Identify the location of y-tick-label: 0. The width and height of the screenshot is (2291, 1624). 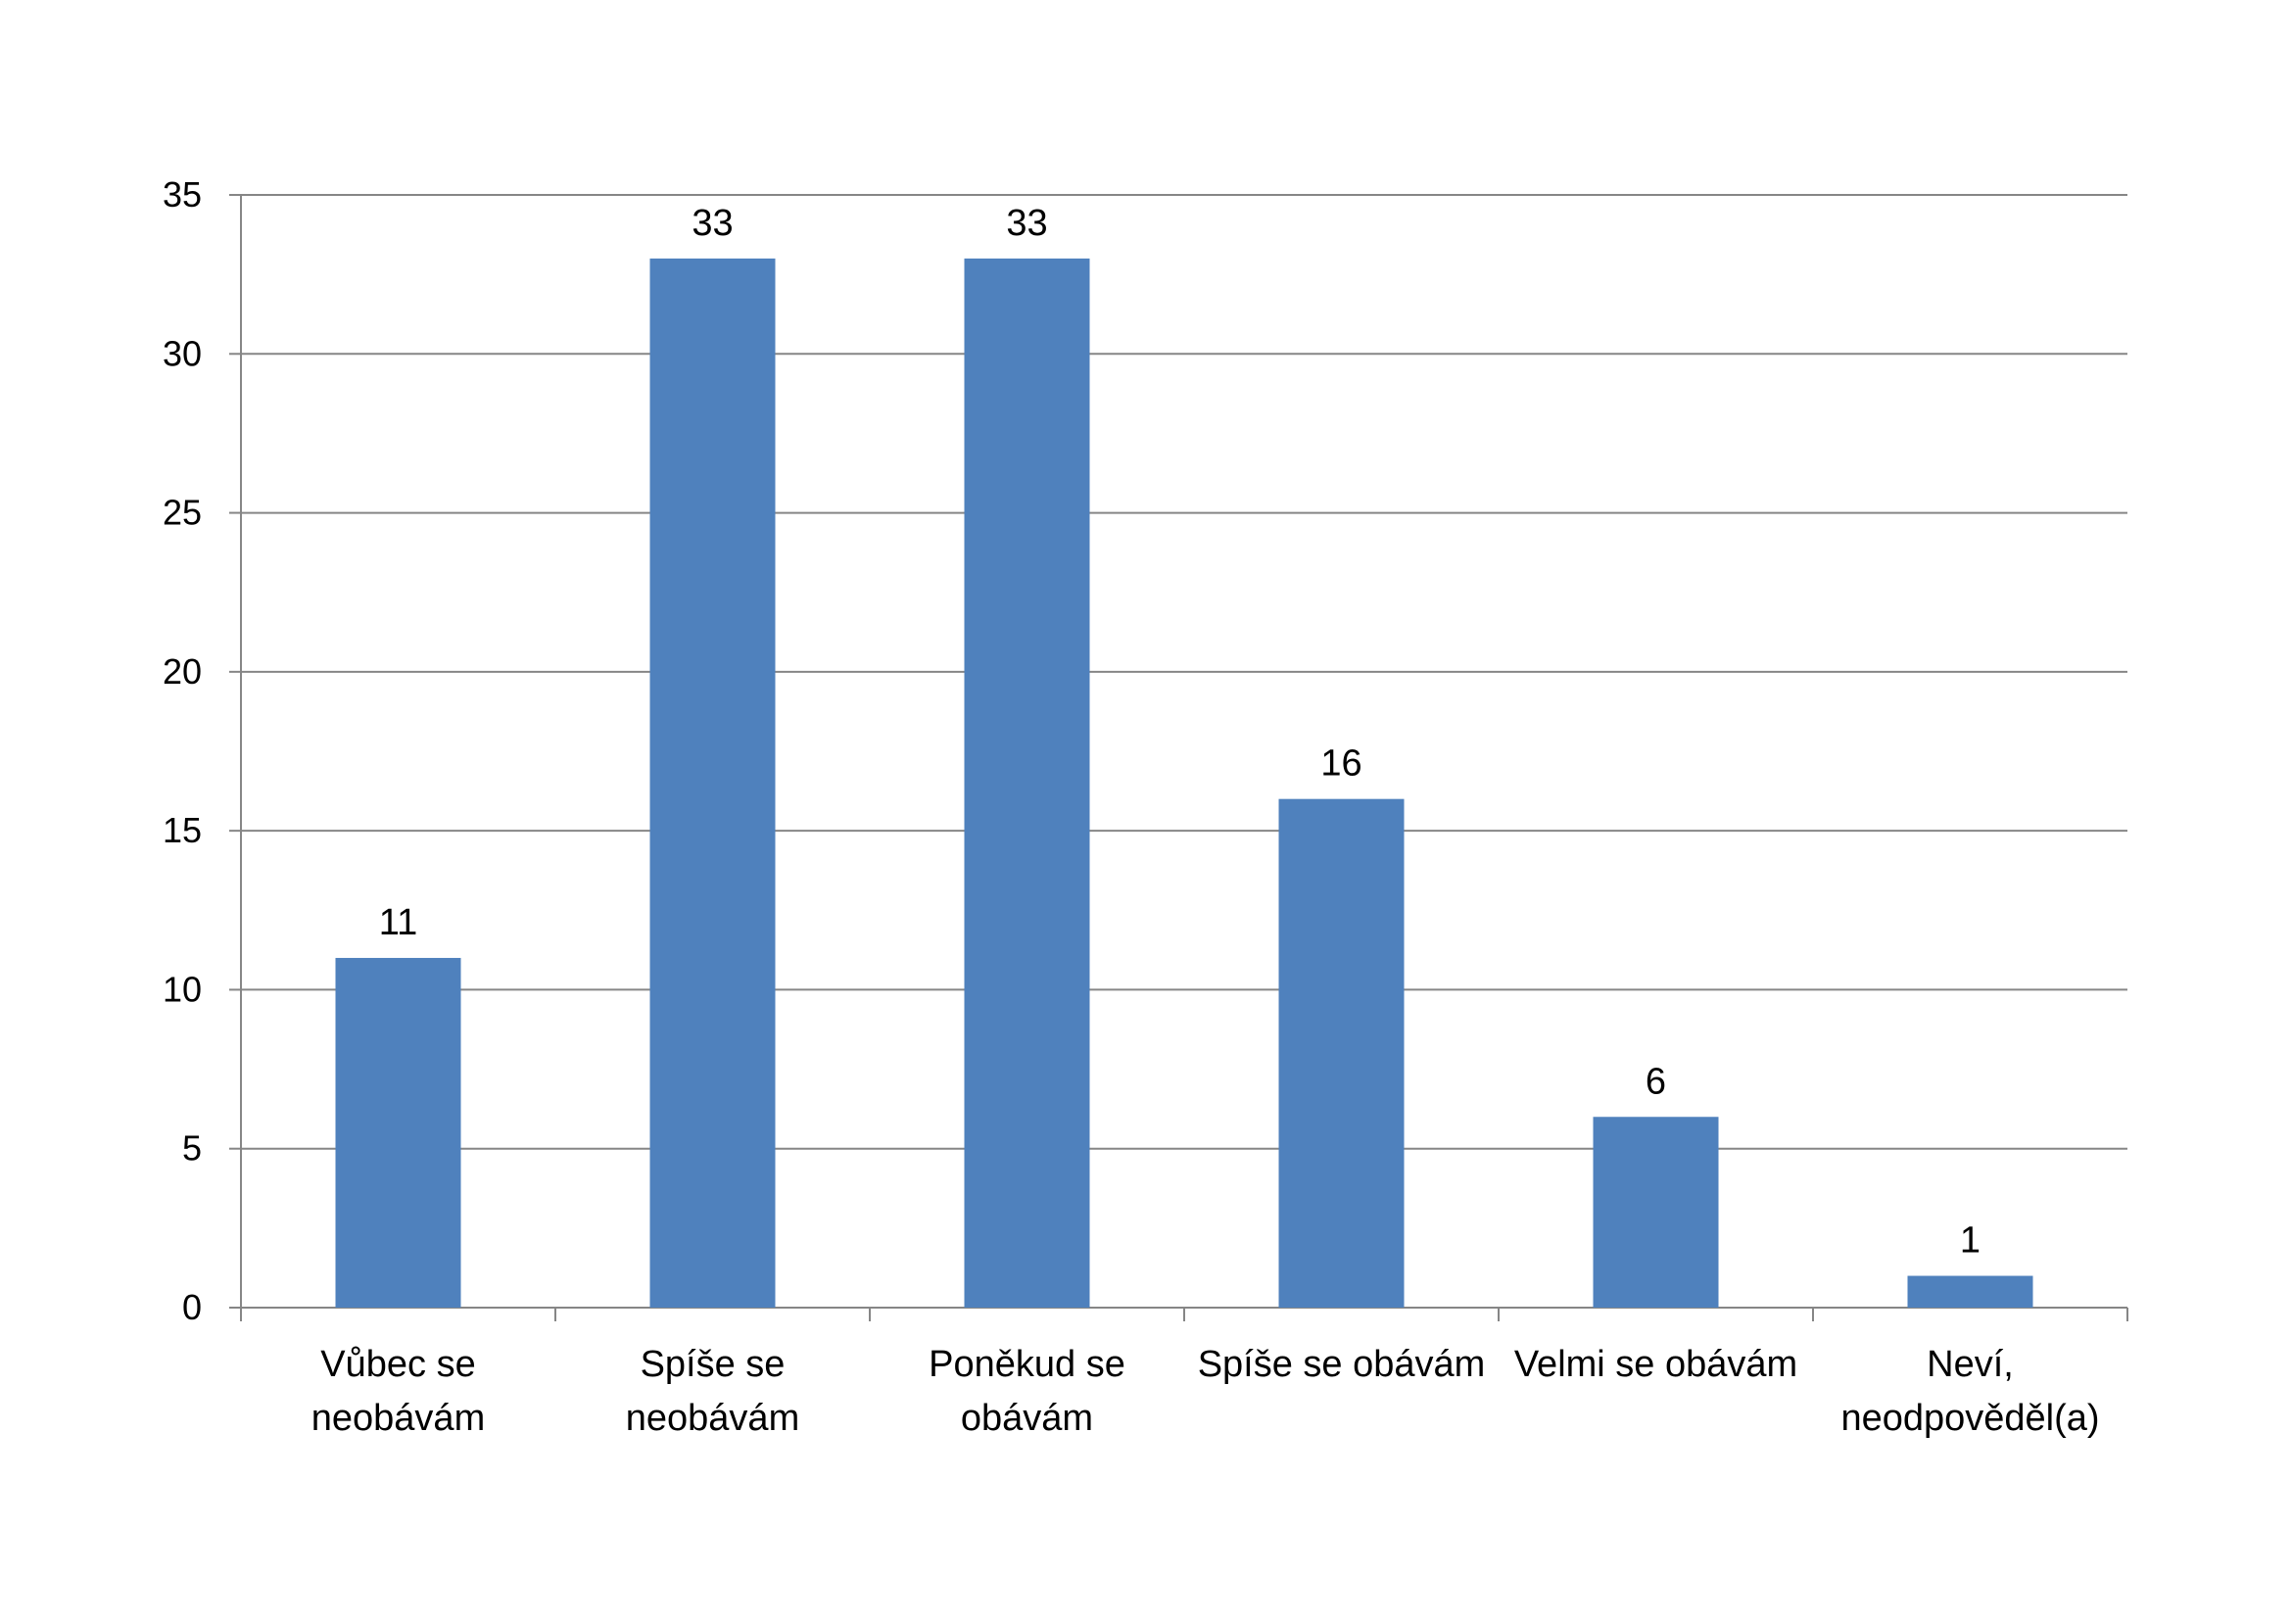
(192, 1307).